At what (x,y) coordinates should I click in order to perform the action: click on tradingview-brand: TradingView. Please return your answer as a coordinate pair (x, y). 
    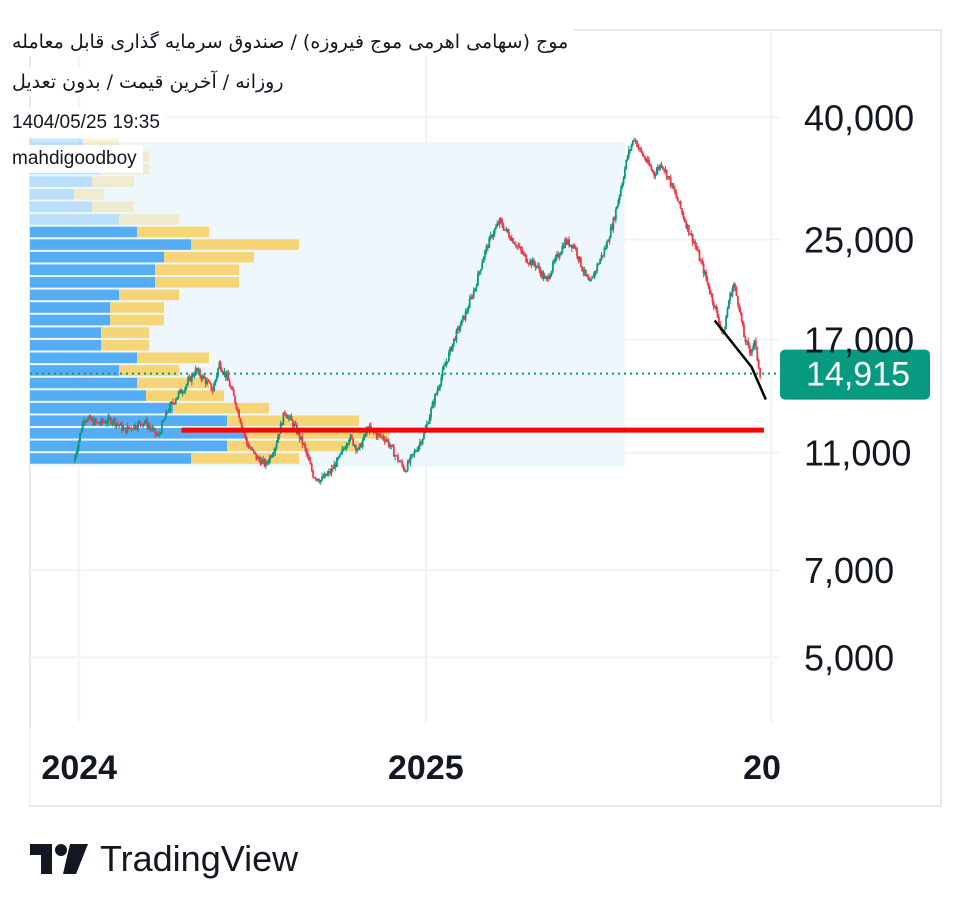
    Looking at the image, I should click on (164, 859).